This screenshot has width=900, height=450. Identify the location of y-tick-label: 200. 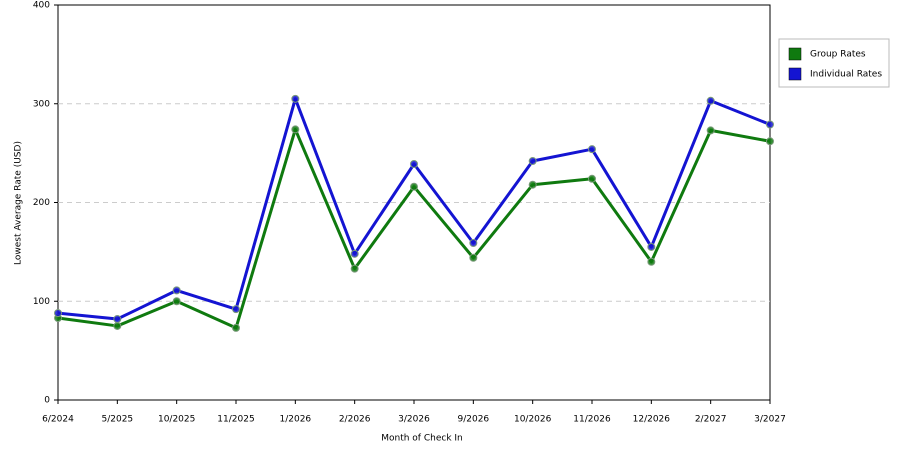
(41, 203).